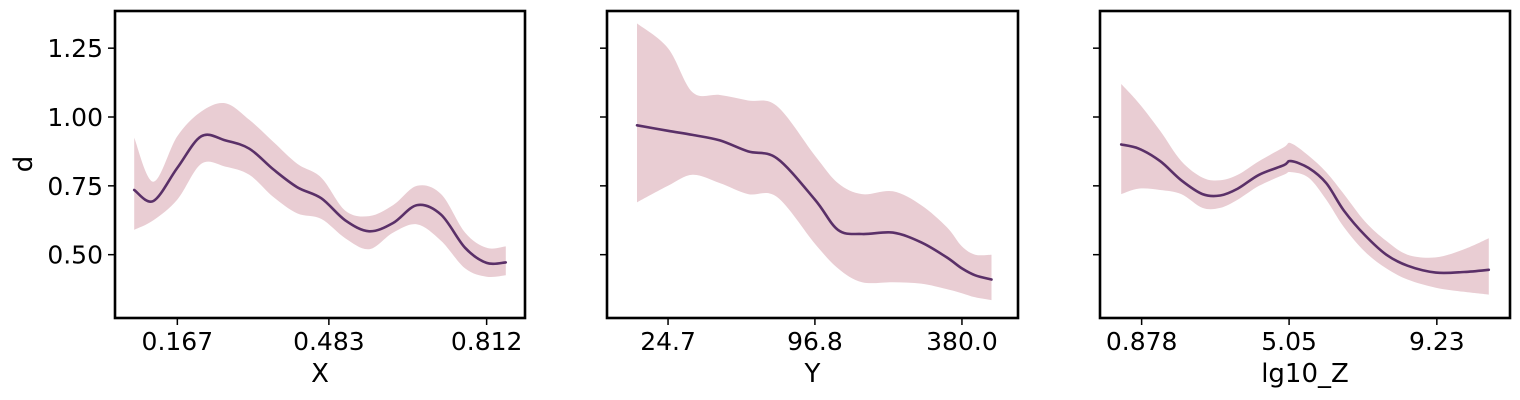 The height and width of the screenshot is (400, 1520). I want to click on x-tick-label: 5.05, so click(1289, 341).